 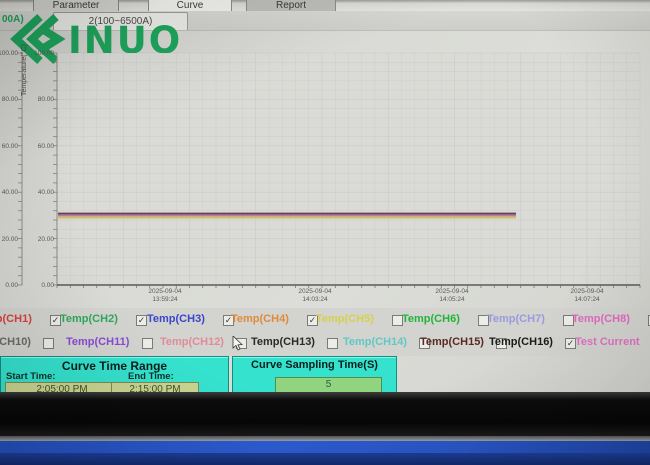 I want to click on curve-sampling-title: Curve Sampling Time(S), so click(x=314, y=365).